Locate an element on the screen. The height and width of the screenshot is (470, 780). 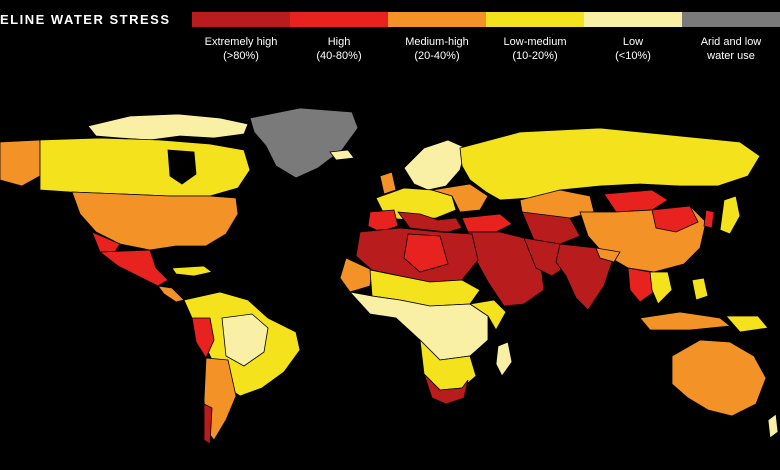
legend-item-extremely-high: Extremely high (>80%) is located at coordinates (241, 42).